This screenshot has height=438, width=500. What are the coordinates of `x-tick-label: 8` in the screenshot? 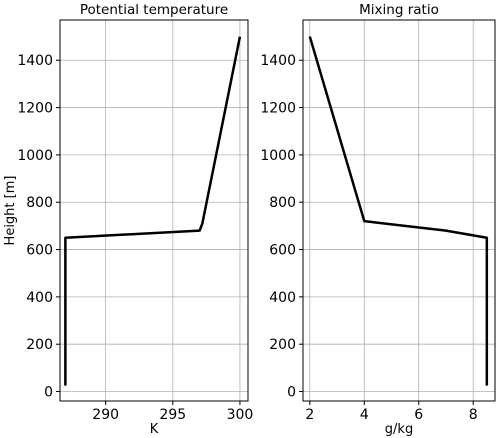 It's located at (473, 415).